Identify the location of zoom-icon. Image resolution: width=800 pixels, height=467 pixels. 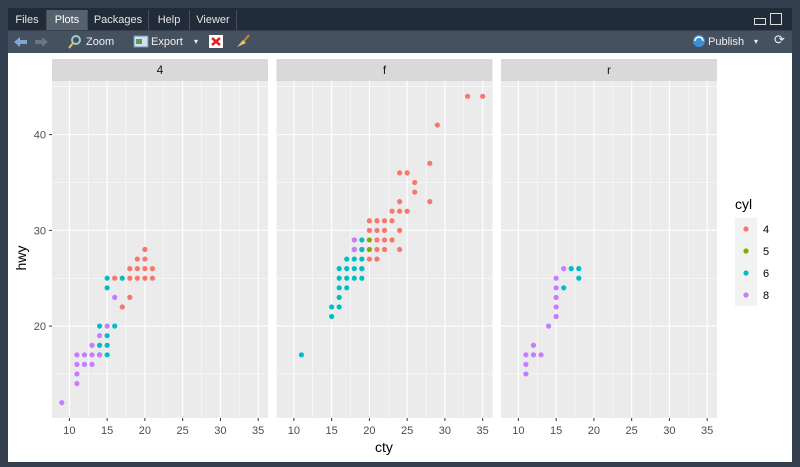
(75, 41).